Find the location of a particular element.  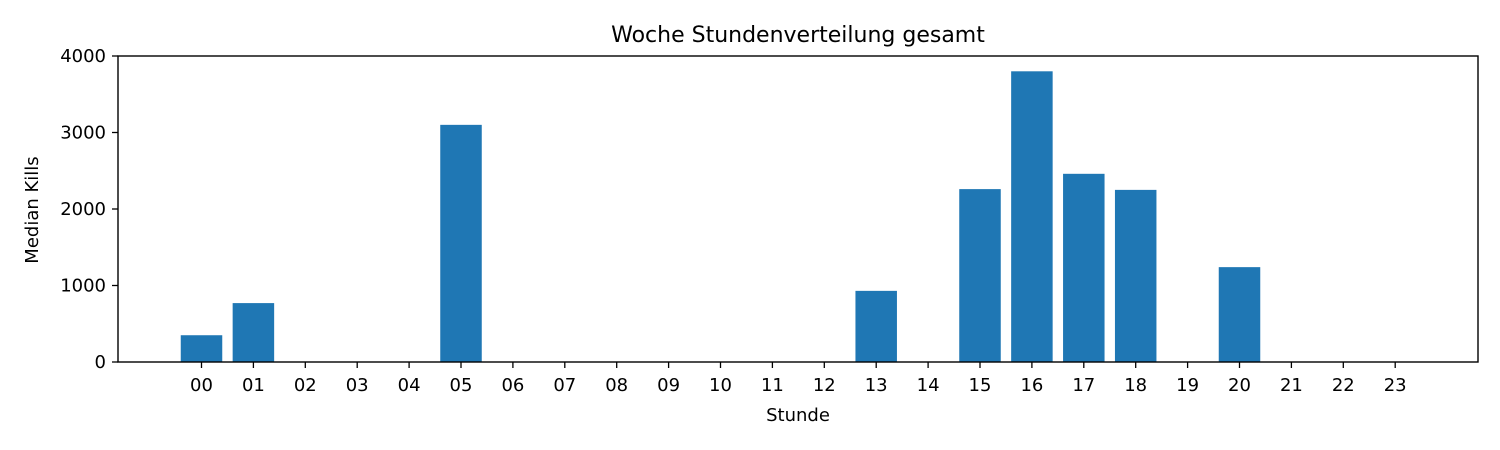

x-tick-label: 17 is located at coordinates (1083, 385).